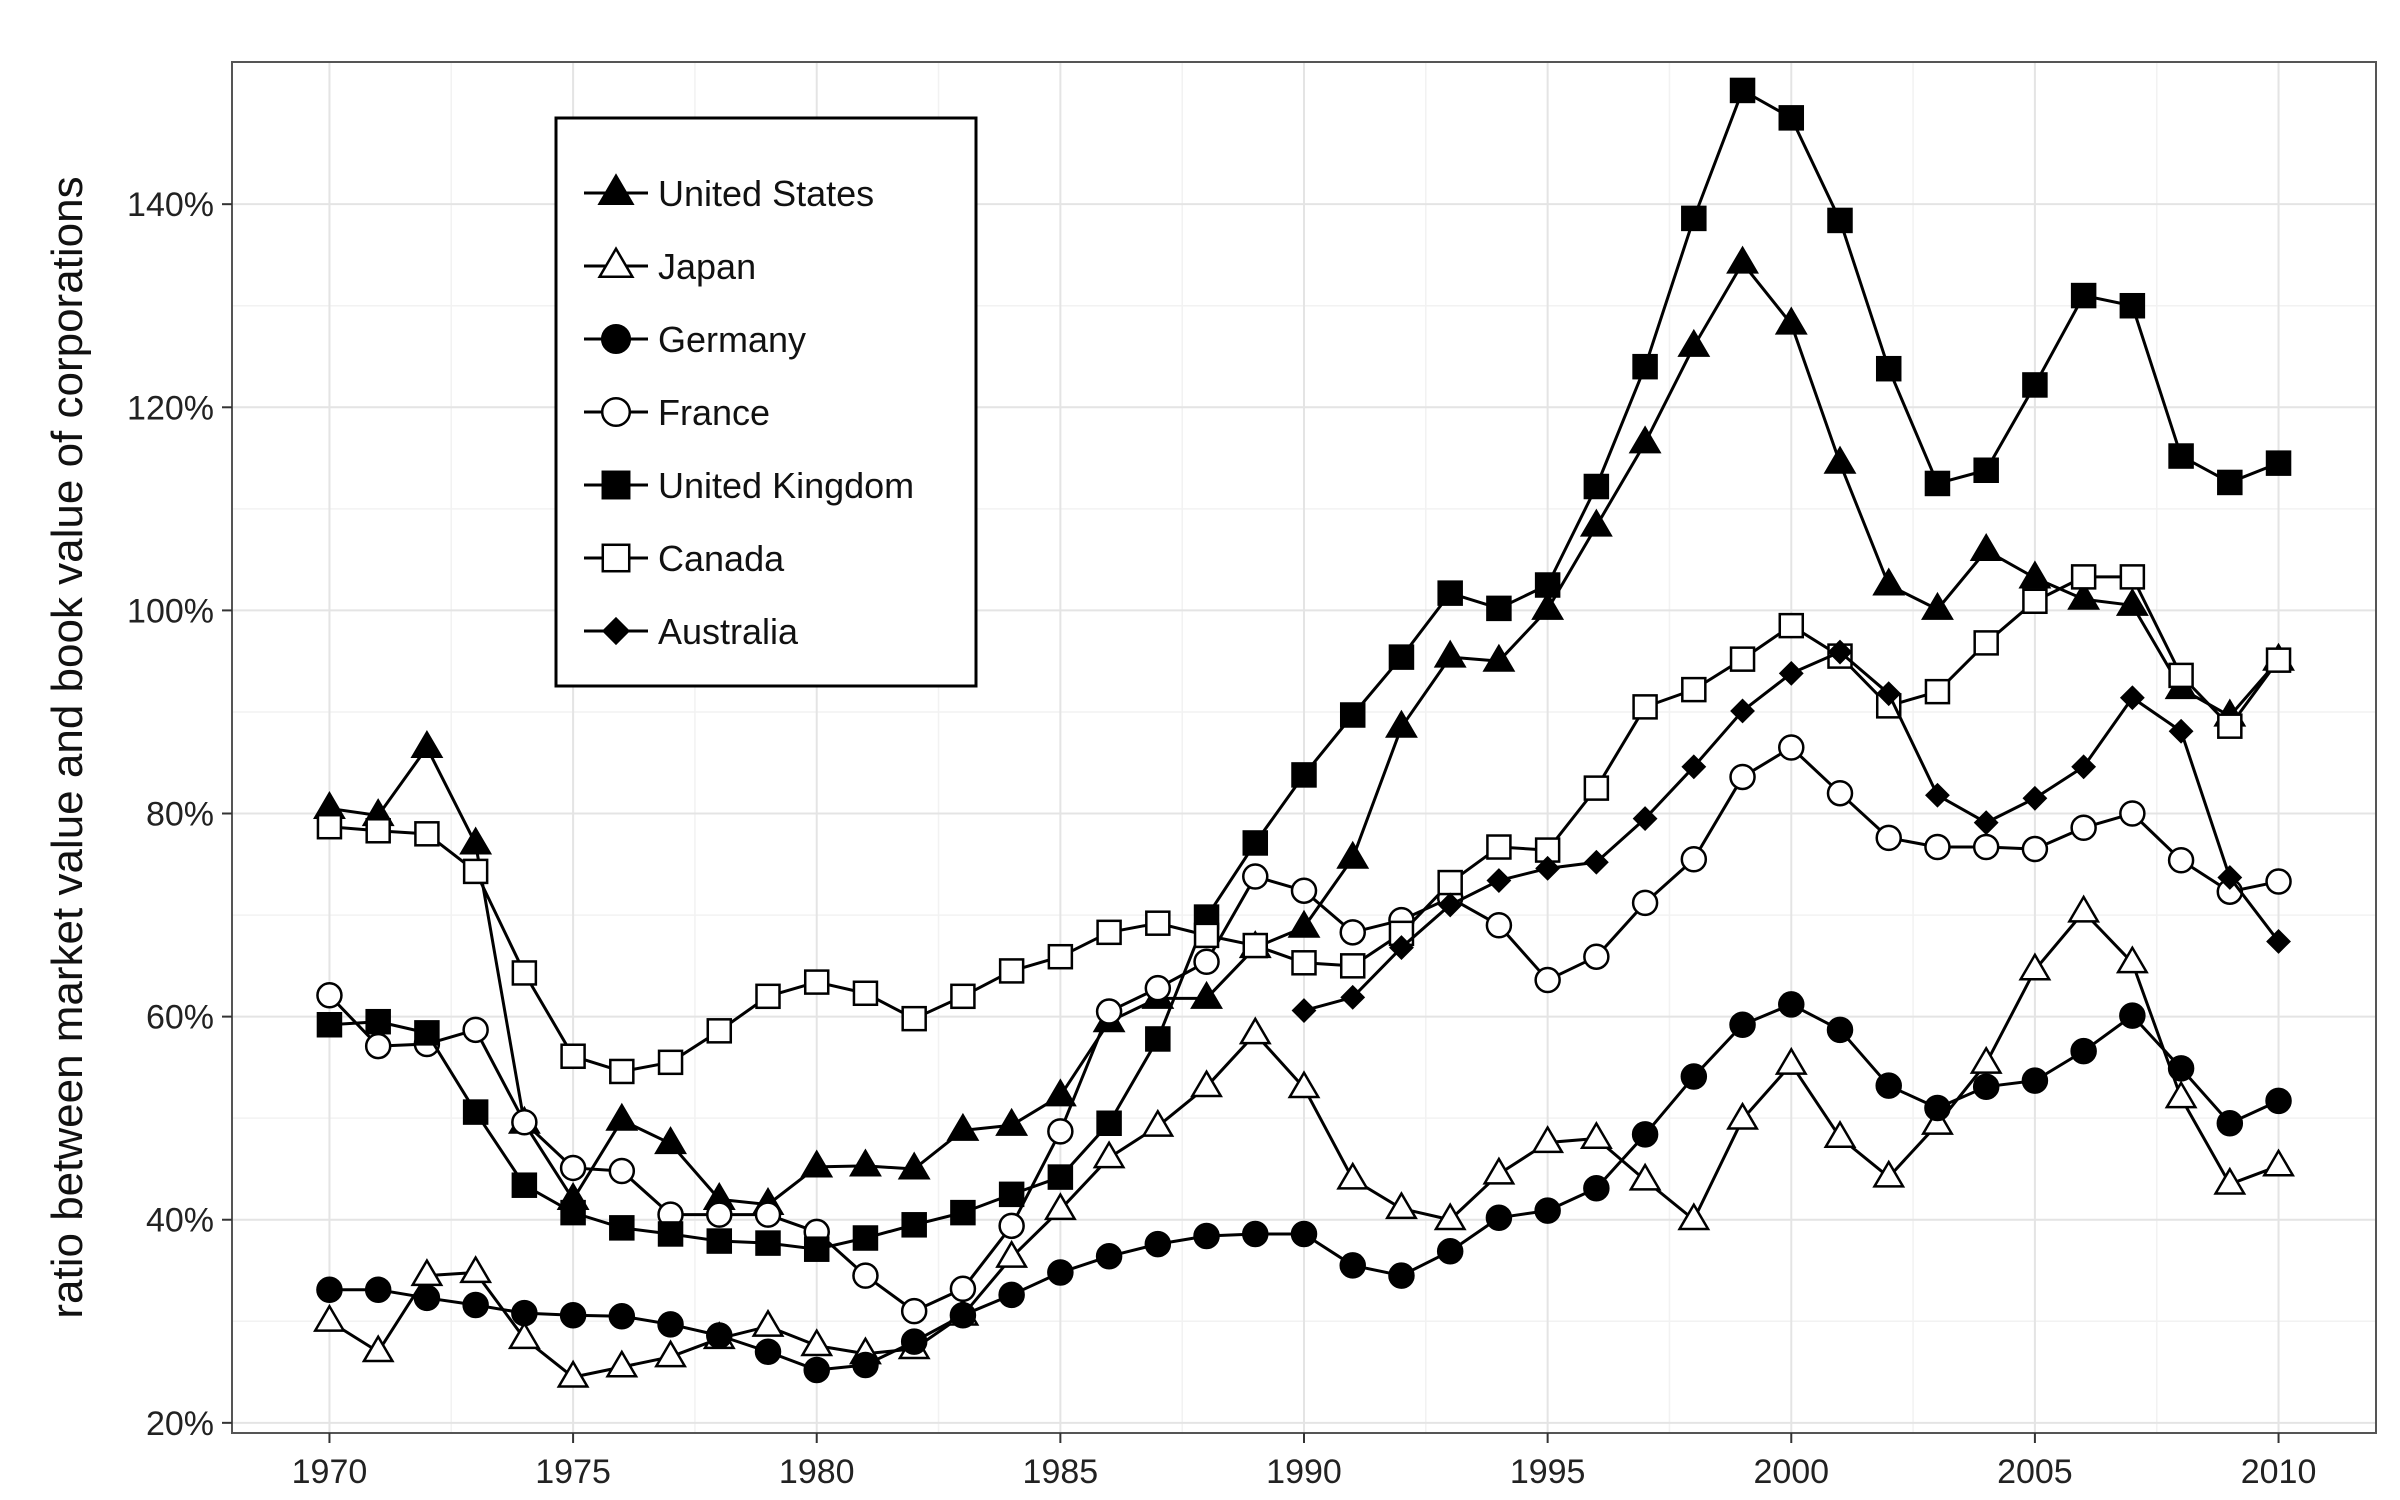 This screenshot has height=1500, width=2400. What do you see at coordinates (749, 485) in the screenshot?
I see `legend-item-united-kingdom: United Kingdom` at bounding box center [749, 485].